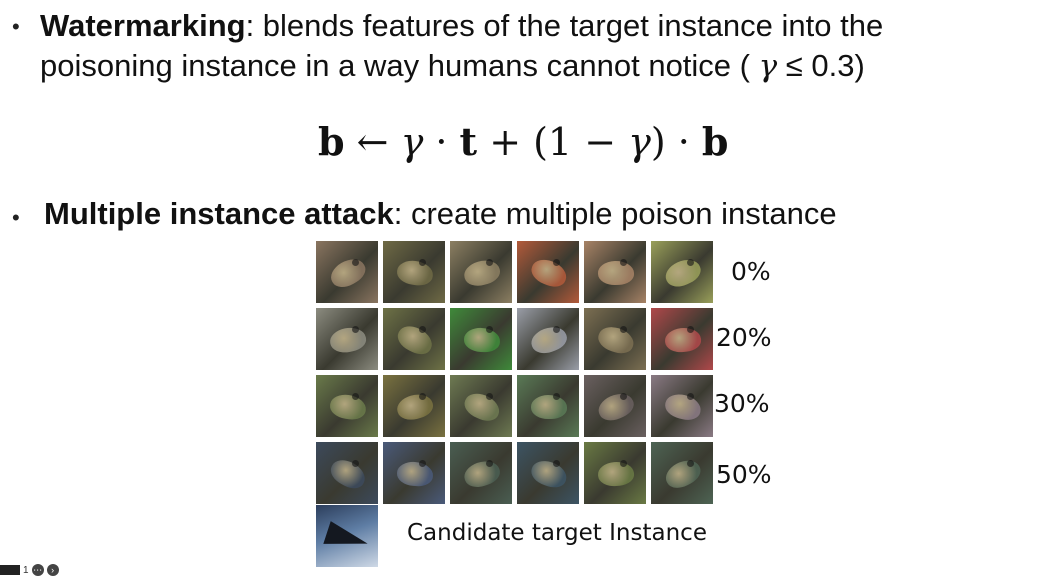 The width and height of the screenshot is (1048, 577). Describe the element at coordinates (10, 570) in the screenshot. I see `slide-thumbnail-icon` at that location.